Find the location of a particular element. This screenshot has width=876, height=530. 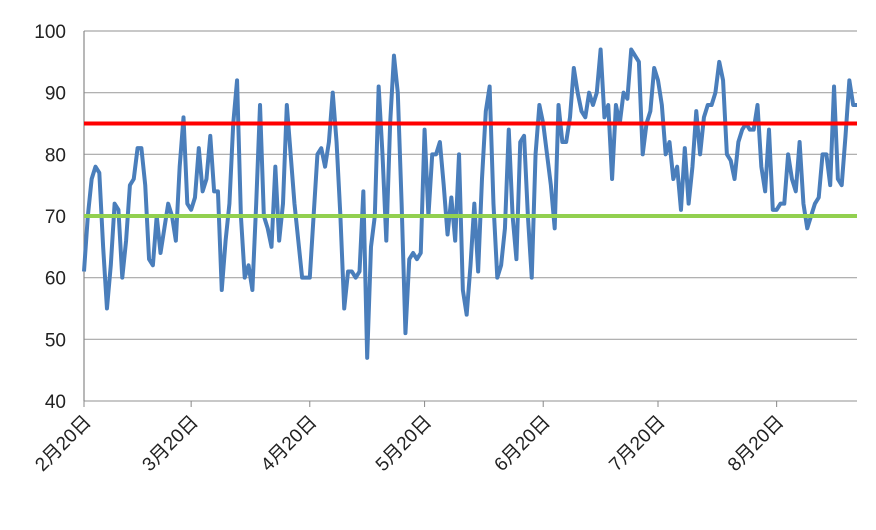

y-tick-label: 40 is located at coordinates (55, 402).